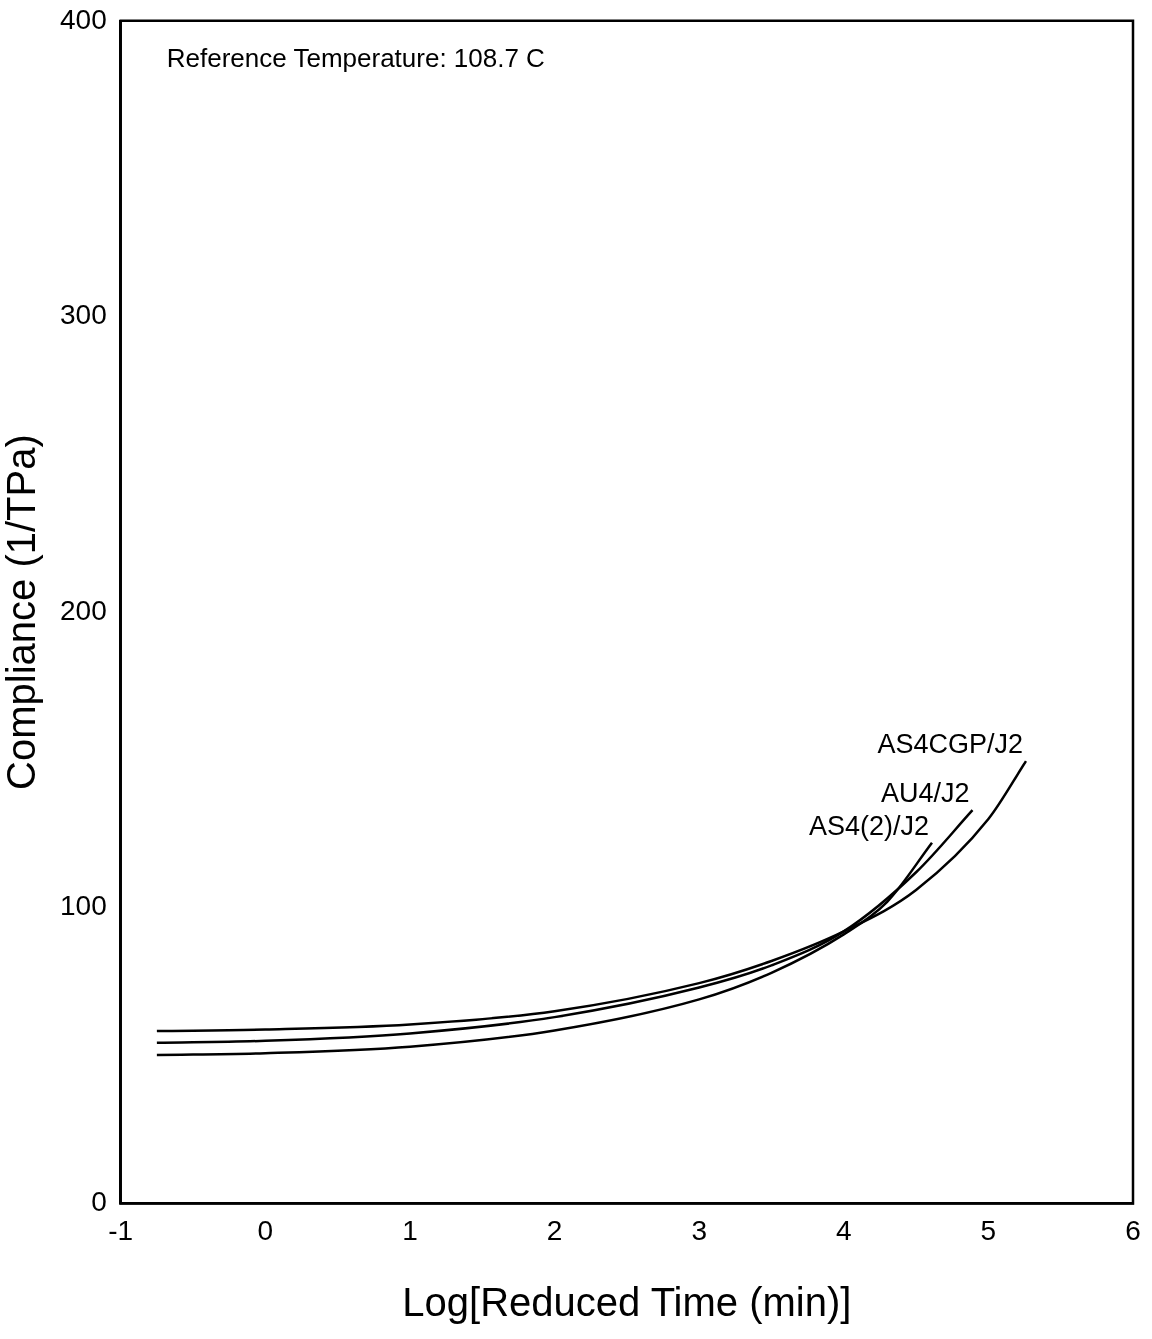  Describe the element at coordinates (1133, 1230) in the screenshot. I see `x-tick-label: 6` at that location.